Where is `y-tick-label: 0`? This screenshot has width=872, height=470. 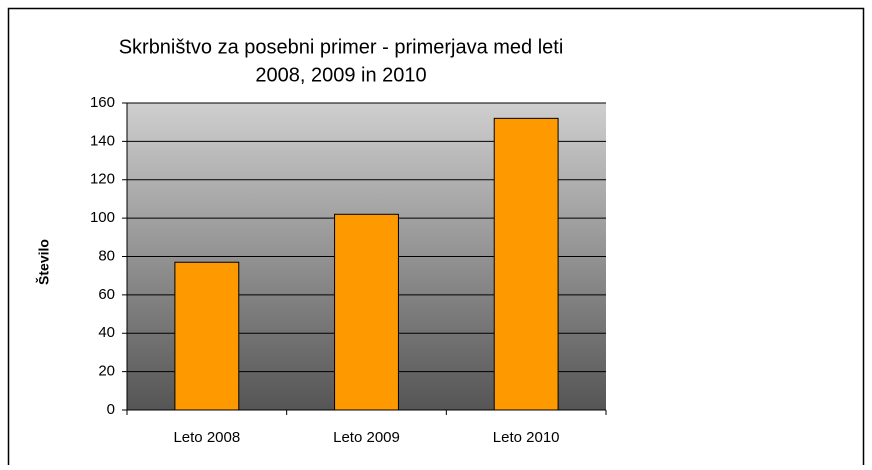 y-tick-label: 0 is located at coordinates (111, 409).